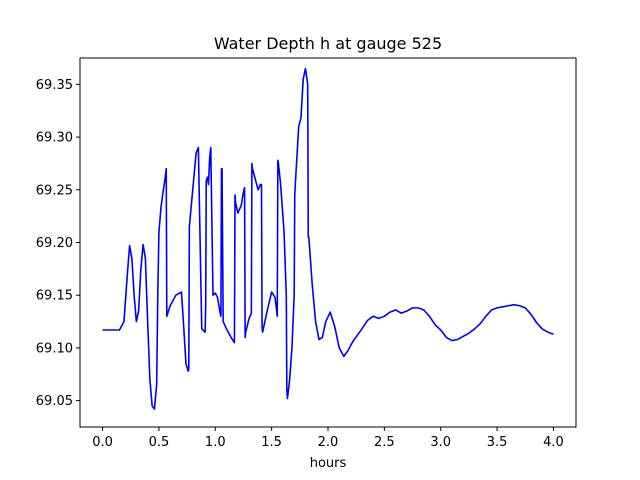 Image resolution: width=640 pixels, height=480 pixels. Describe the element at coordinates (54, 85) in the screenshot. I see `y-tick-label: 69.35` at that location.